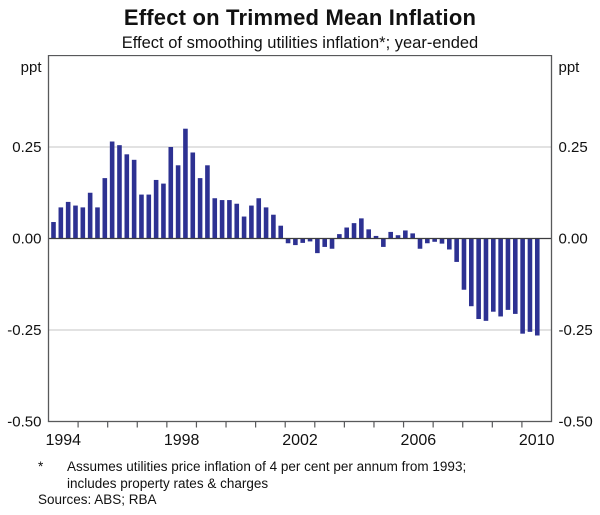 The width and height of the screenshot is (600, 515). Describe the element at coordinates (300, 440) in the screenshot. I see `x-tick-label: 2002` at that location.